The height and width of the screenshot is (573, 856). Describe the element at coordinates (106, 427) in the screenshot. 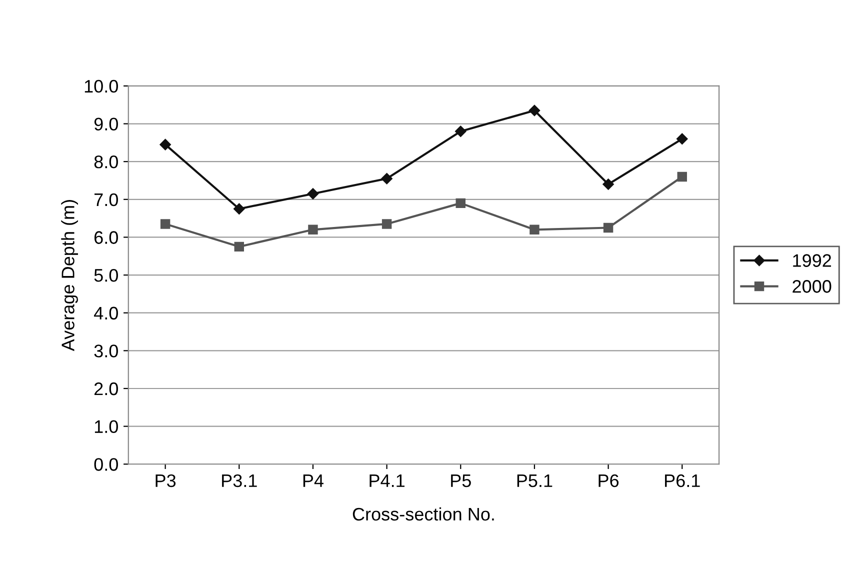

I see `y-tick-label: 1.0` at that location.